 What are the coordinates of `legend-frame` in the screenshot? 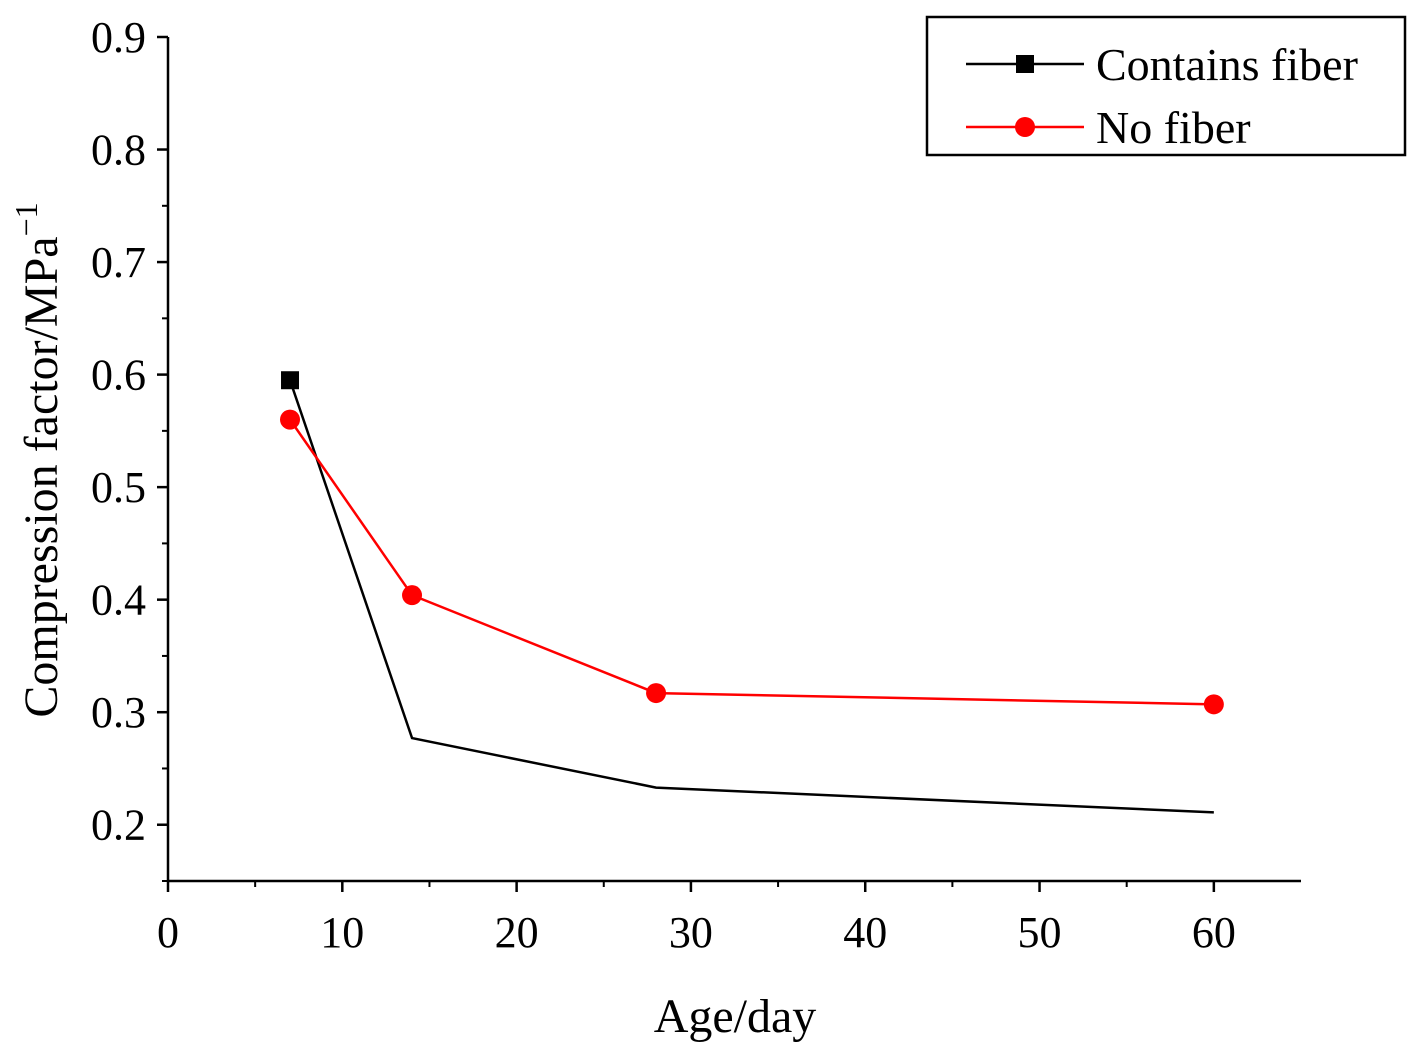 It's located at (1166, 86).